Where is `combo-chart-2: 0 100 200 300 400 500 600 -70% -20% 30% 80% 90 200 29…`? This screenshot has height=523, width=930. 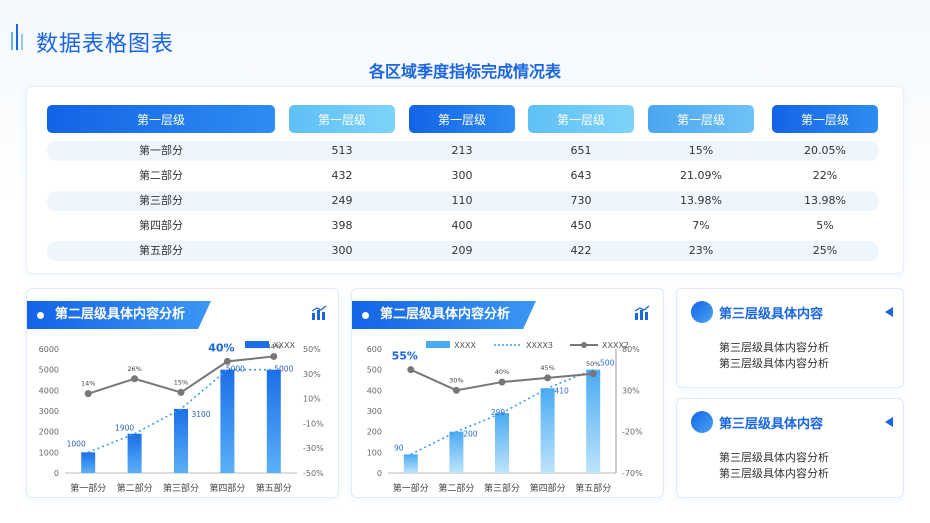
combo-chart-2: 0 100 200 300 400 500 600 -70% -20% 30% 80% 90 200 29… is located at coordinates (505, 417).